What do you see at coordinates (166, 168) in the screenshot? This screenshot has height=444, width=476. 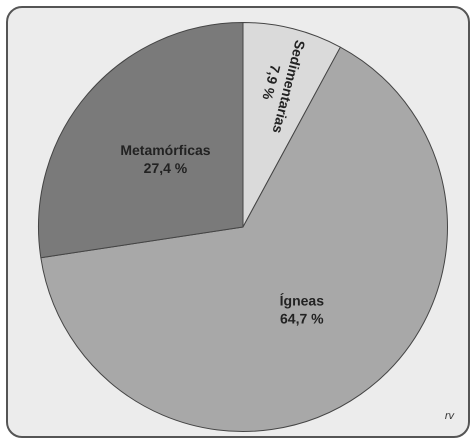 I see `data-label: 27,4 %` at bounding box center [166, 168].